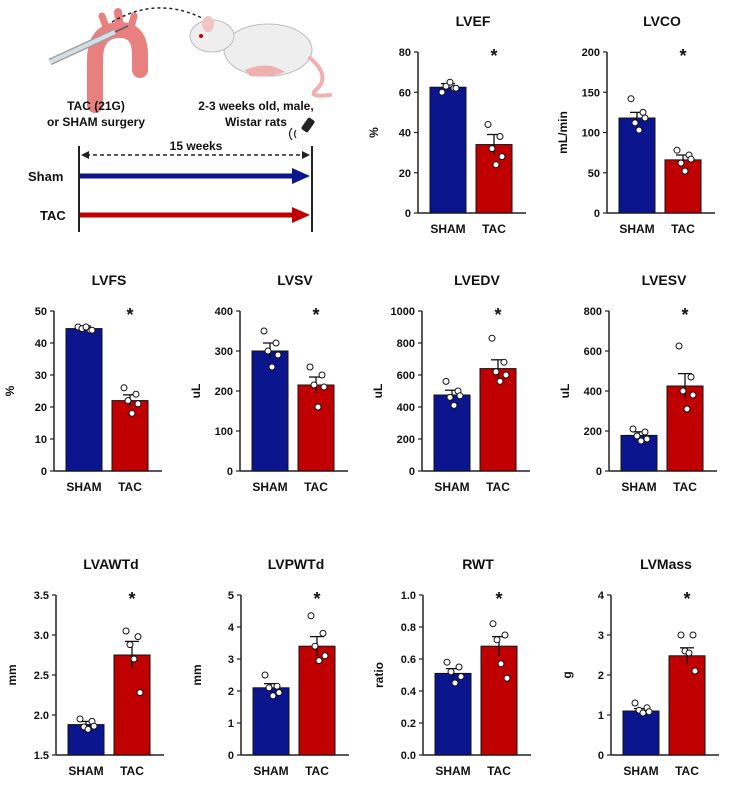 Image resolution: width=733 pixels, height=786 pixels. I want to click on lvpwtd-title: LVPWTd, so click(296, 564).